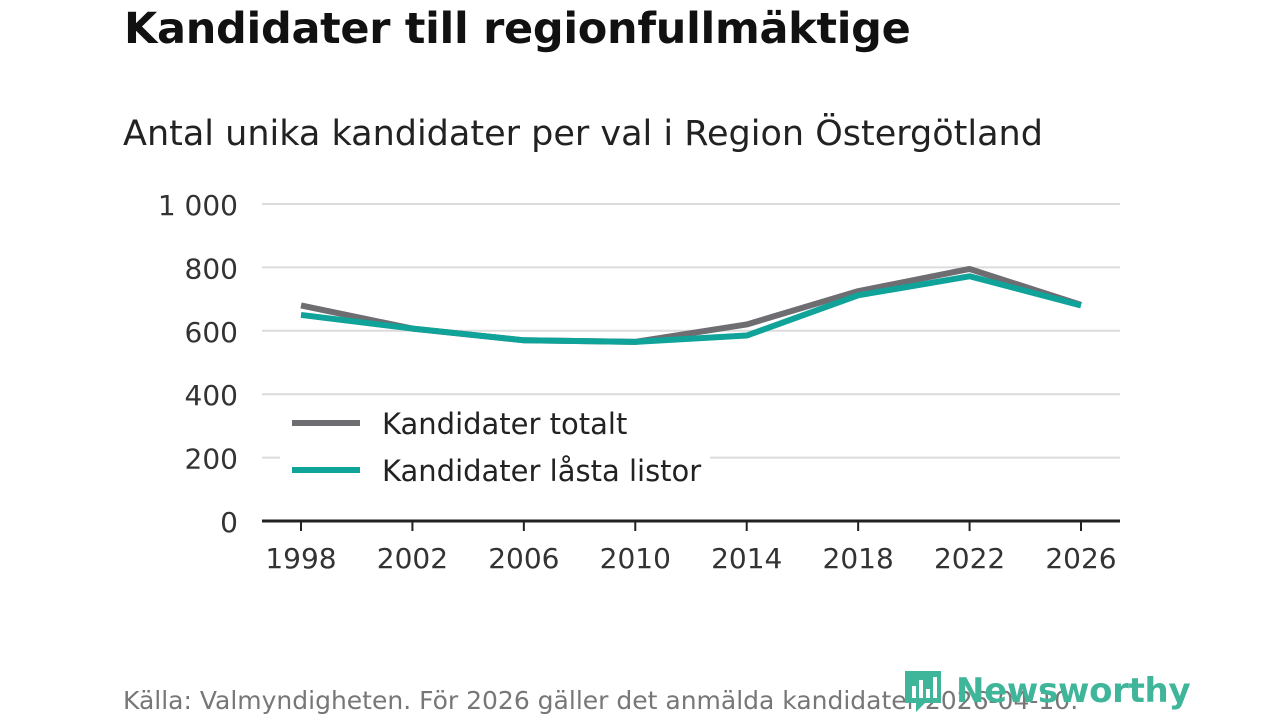 The width and height of the screenshot is (1280, 720). What do you see at coordinates (523, 558) in the screenshot?
I see `x-tick-label: 2006` at bounding box center [523, 558].